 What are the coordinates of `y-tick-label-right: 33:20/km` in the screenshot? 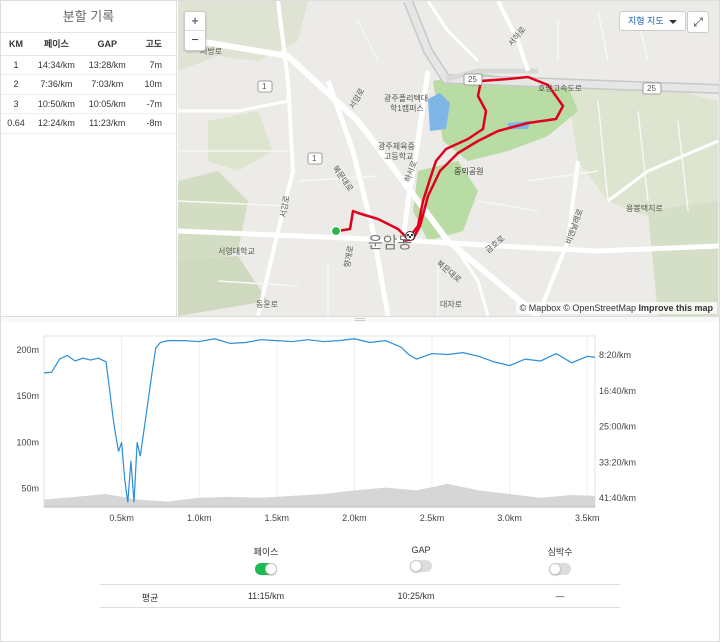 It's located at (617, 462).